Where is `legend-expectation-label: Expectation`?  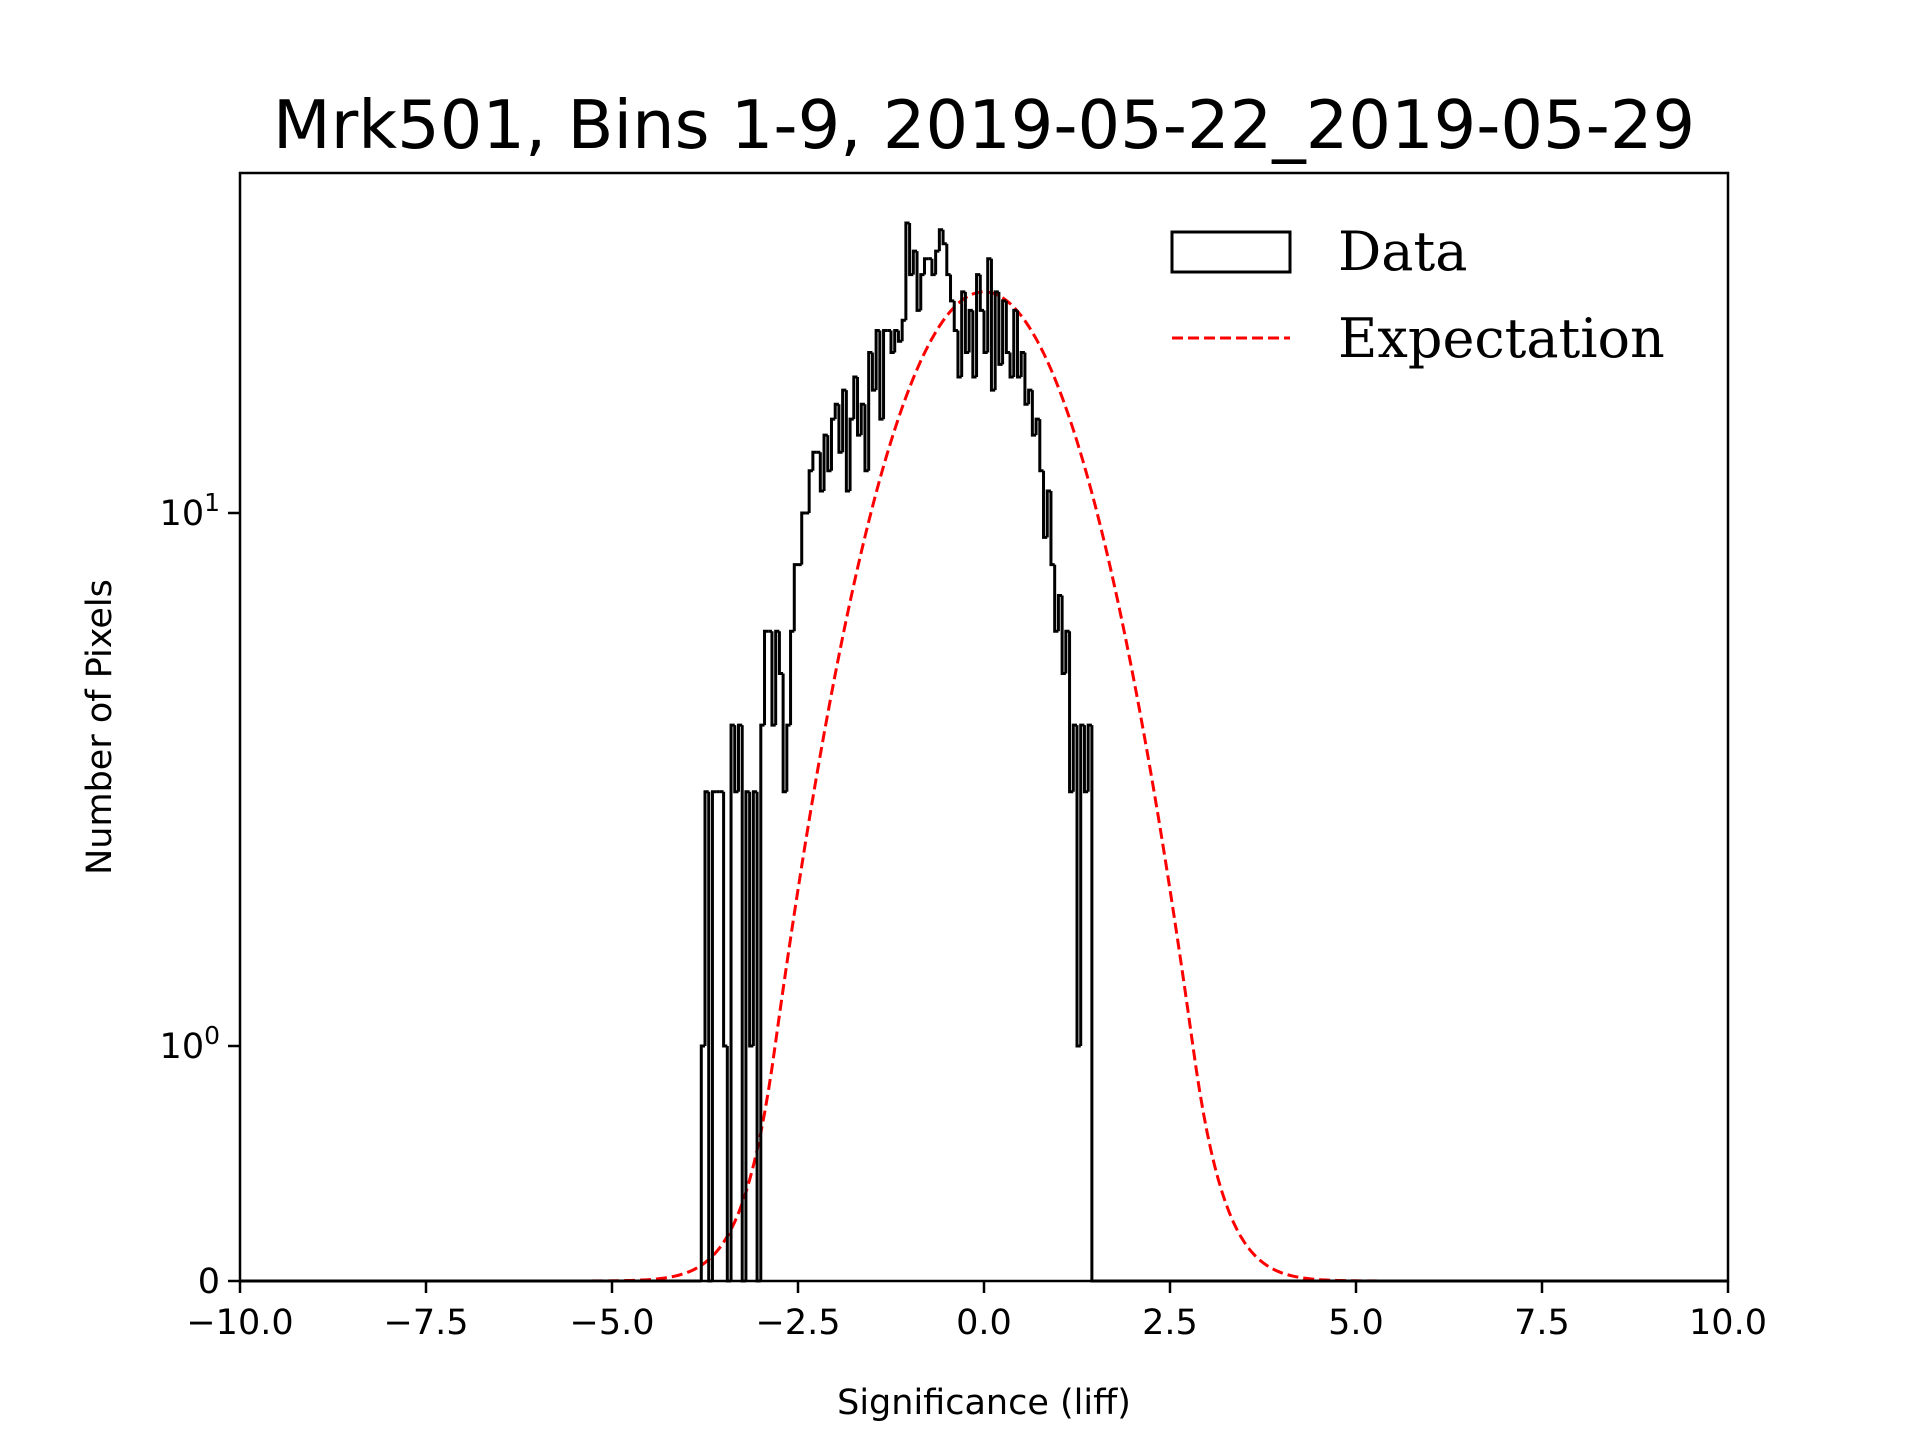
legend-expectation-label: Expectation is located at coordinates (1501, 338).